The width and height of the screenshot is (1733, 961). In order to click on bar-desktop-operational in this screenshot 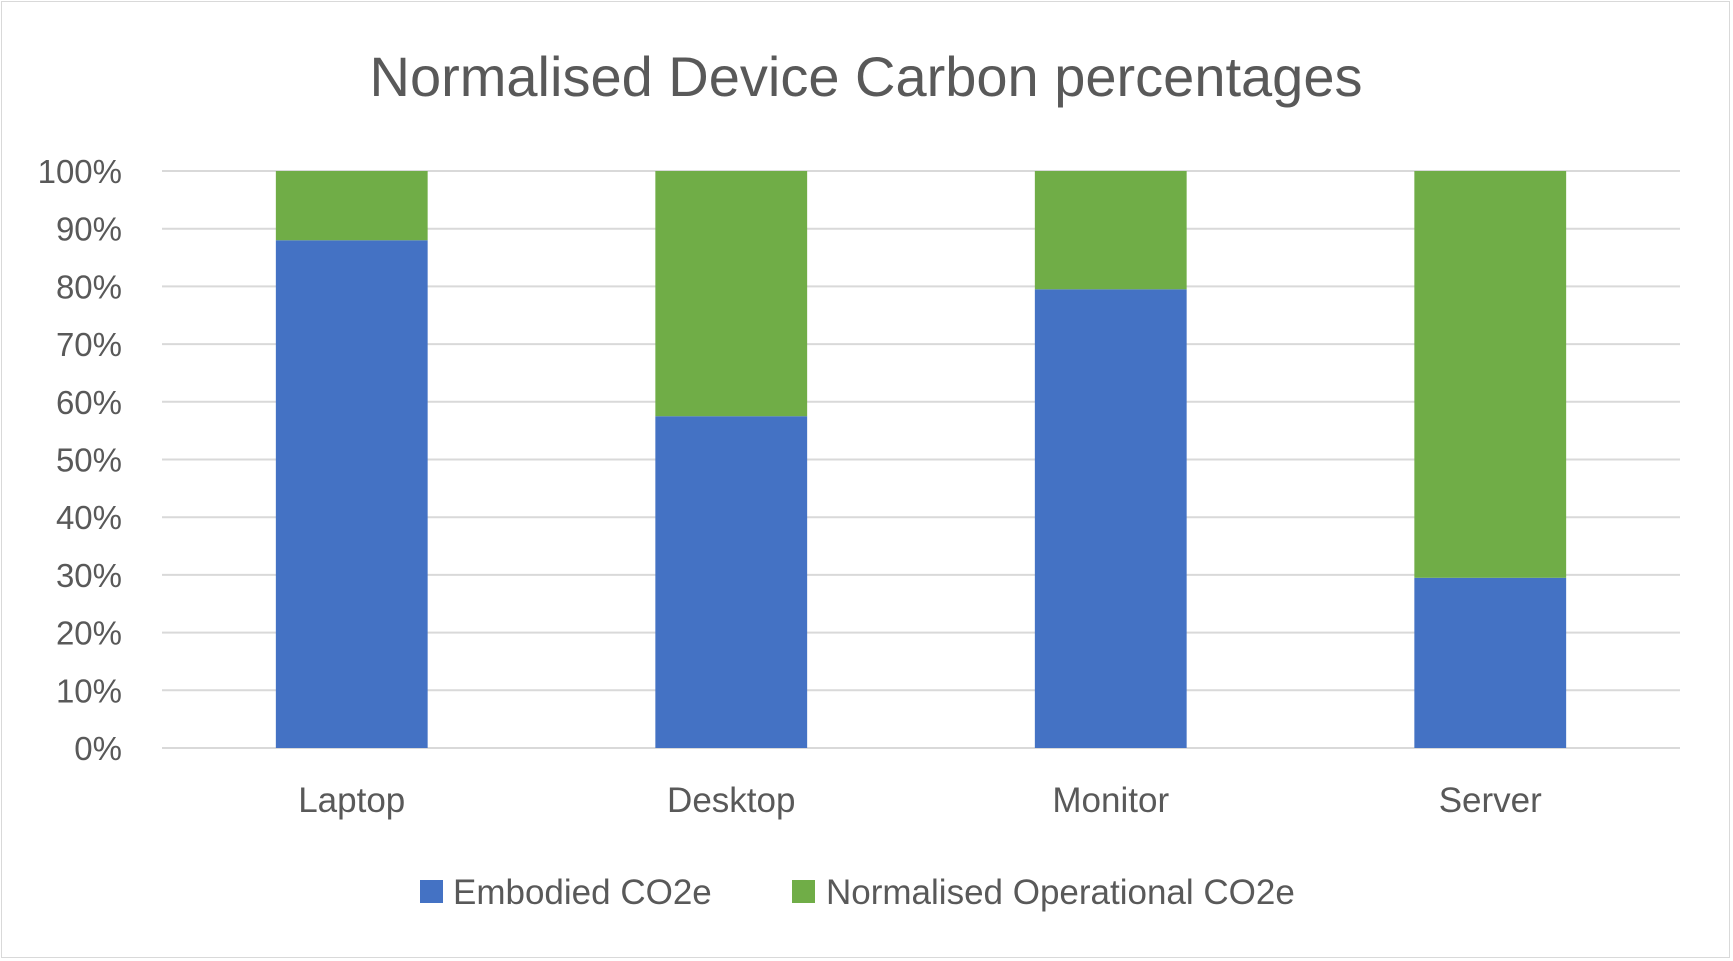, I will do `click(731, 294)`.